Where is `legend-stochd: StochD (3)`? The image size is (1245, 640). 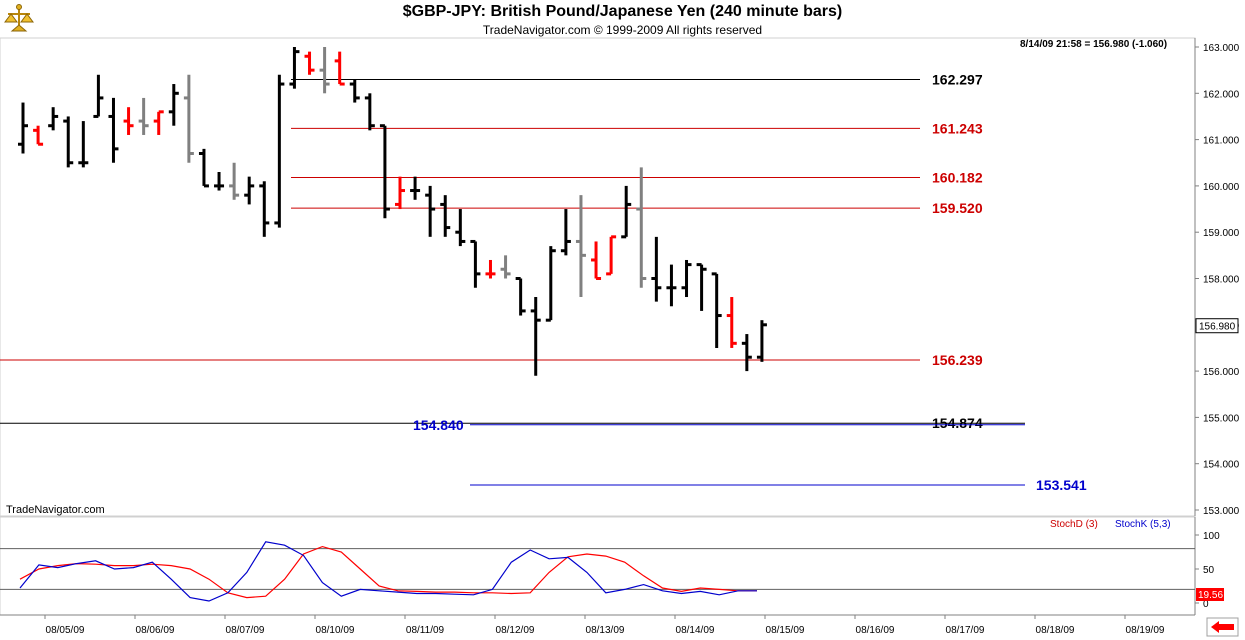
legend-stochd: StochD (3) is located at coordinates (1074, 524).